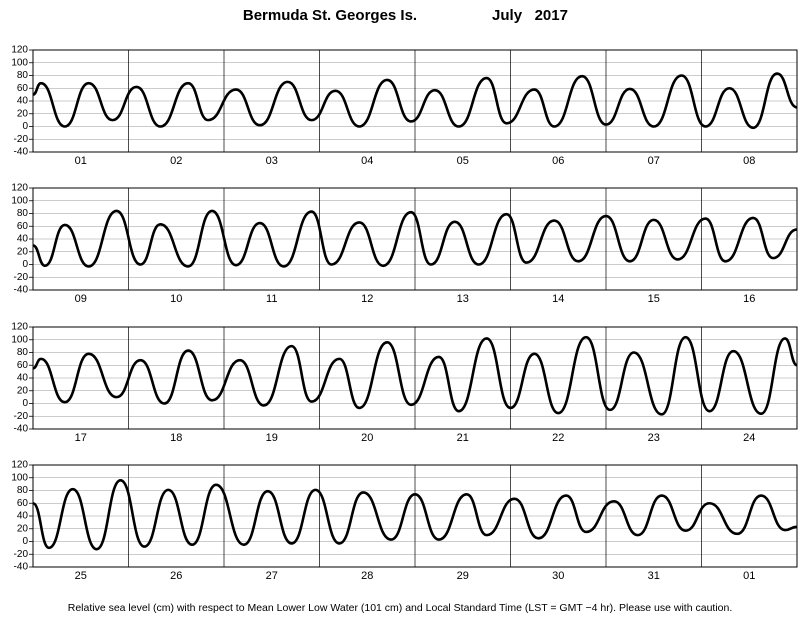 The image size is (800, 618). Describe the element at coordinates (81, 299) in the screenshot. I see `day-label: 09` at that location.